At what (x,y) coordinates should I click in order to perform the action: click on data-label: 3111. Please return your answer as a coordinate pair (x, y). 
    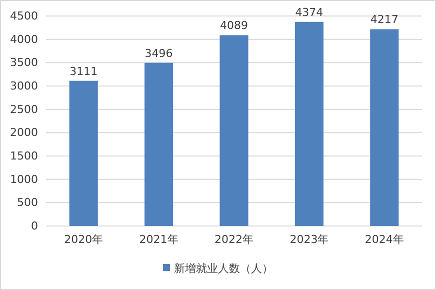
    Looking at the image, I should click on (84, 71).